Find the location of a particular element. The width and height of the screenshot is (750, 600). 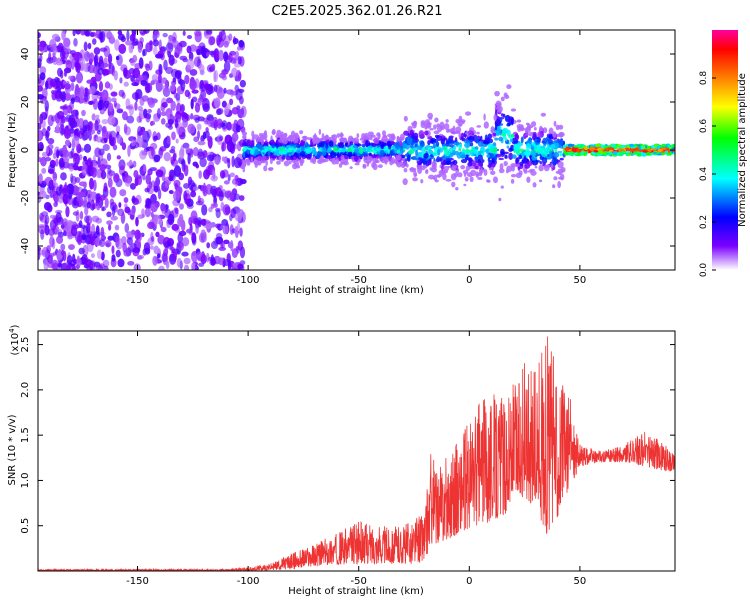

colorbar-tick-label: 0.0 is located at coordinates (704, 270).